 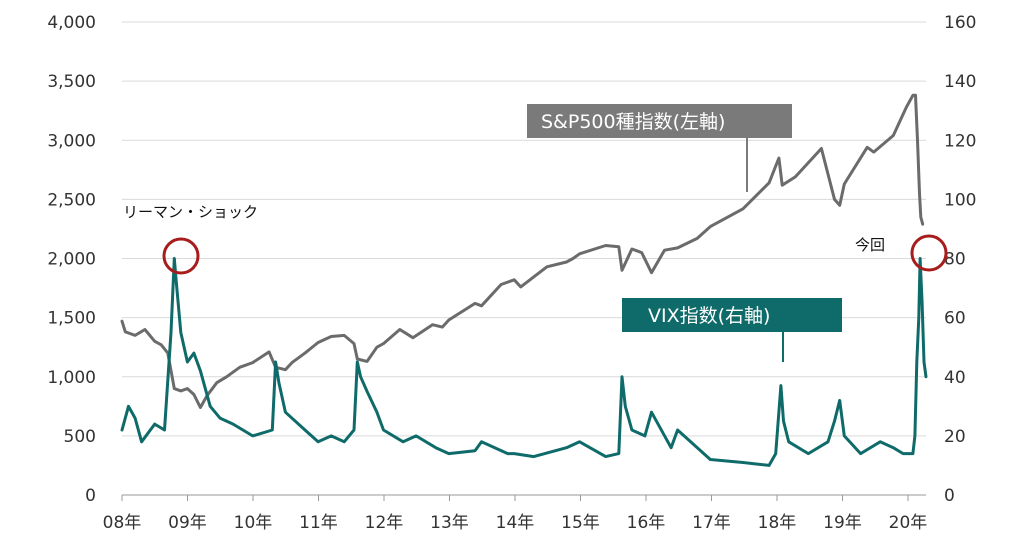 I want to click on right-tick-label: 20, so click(x=955, y=437).